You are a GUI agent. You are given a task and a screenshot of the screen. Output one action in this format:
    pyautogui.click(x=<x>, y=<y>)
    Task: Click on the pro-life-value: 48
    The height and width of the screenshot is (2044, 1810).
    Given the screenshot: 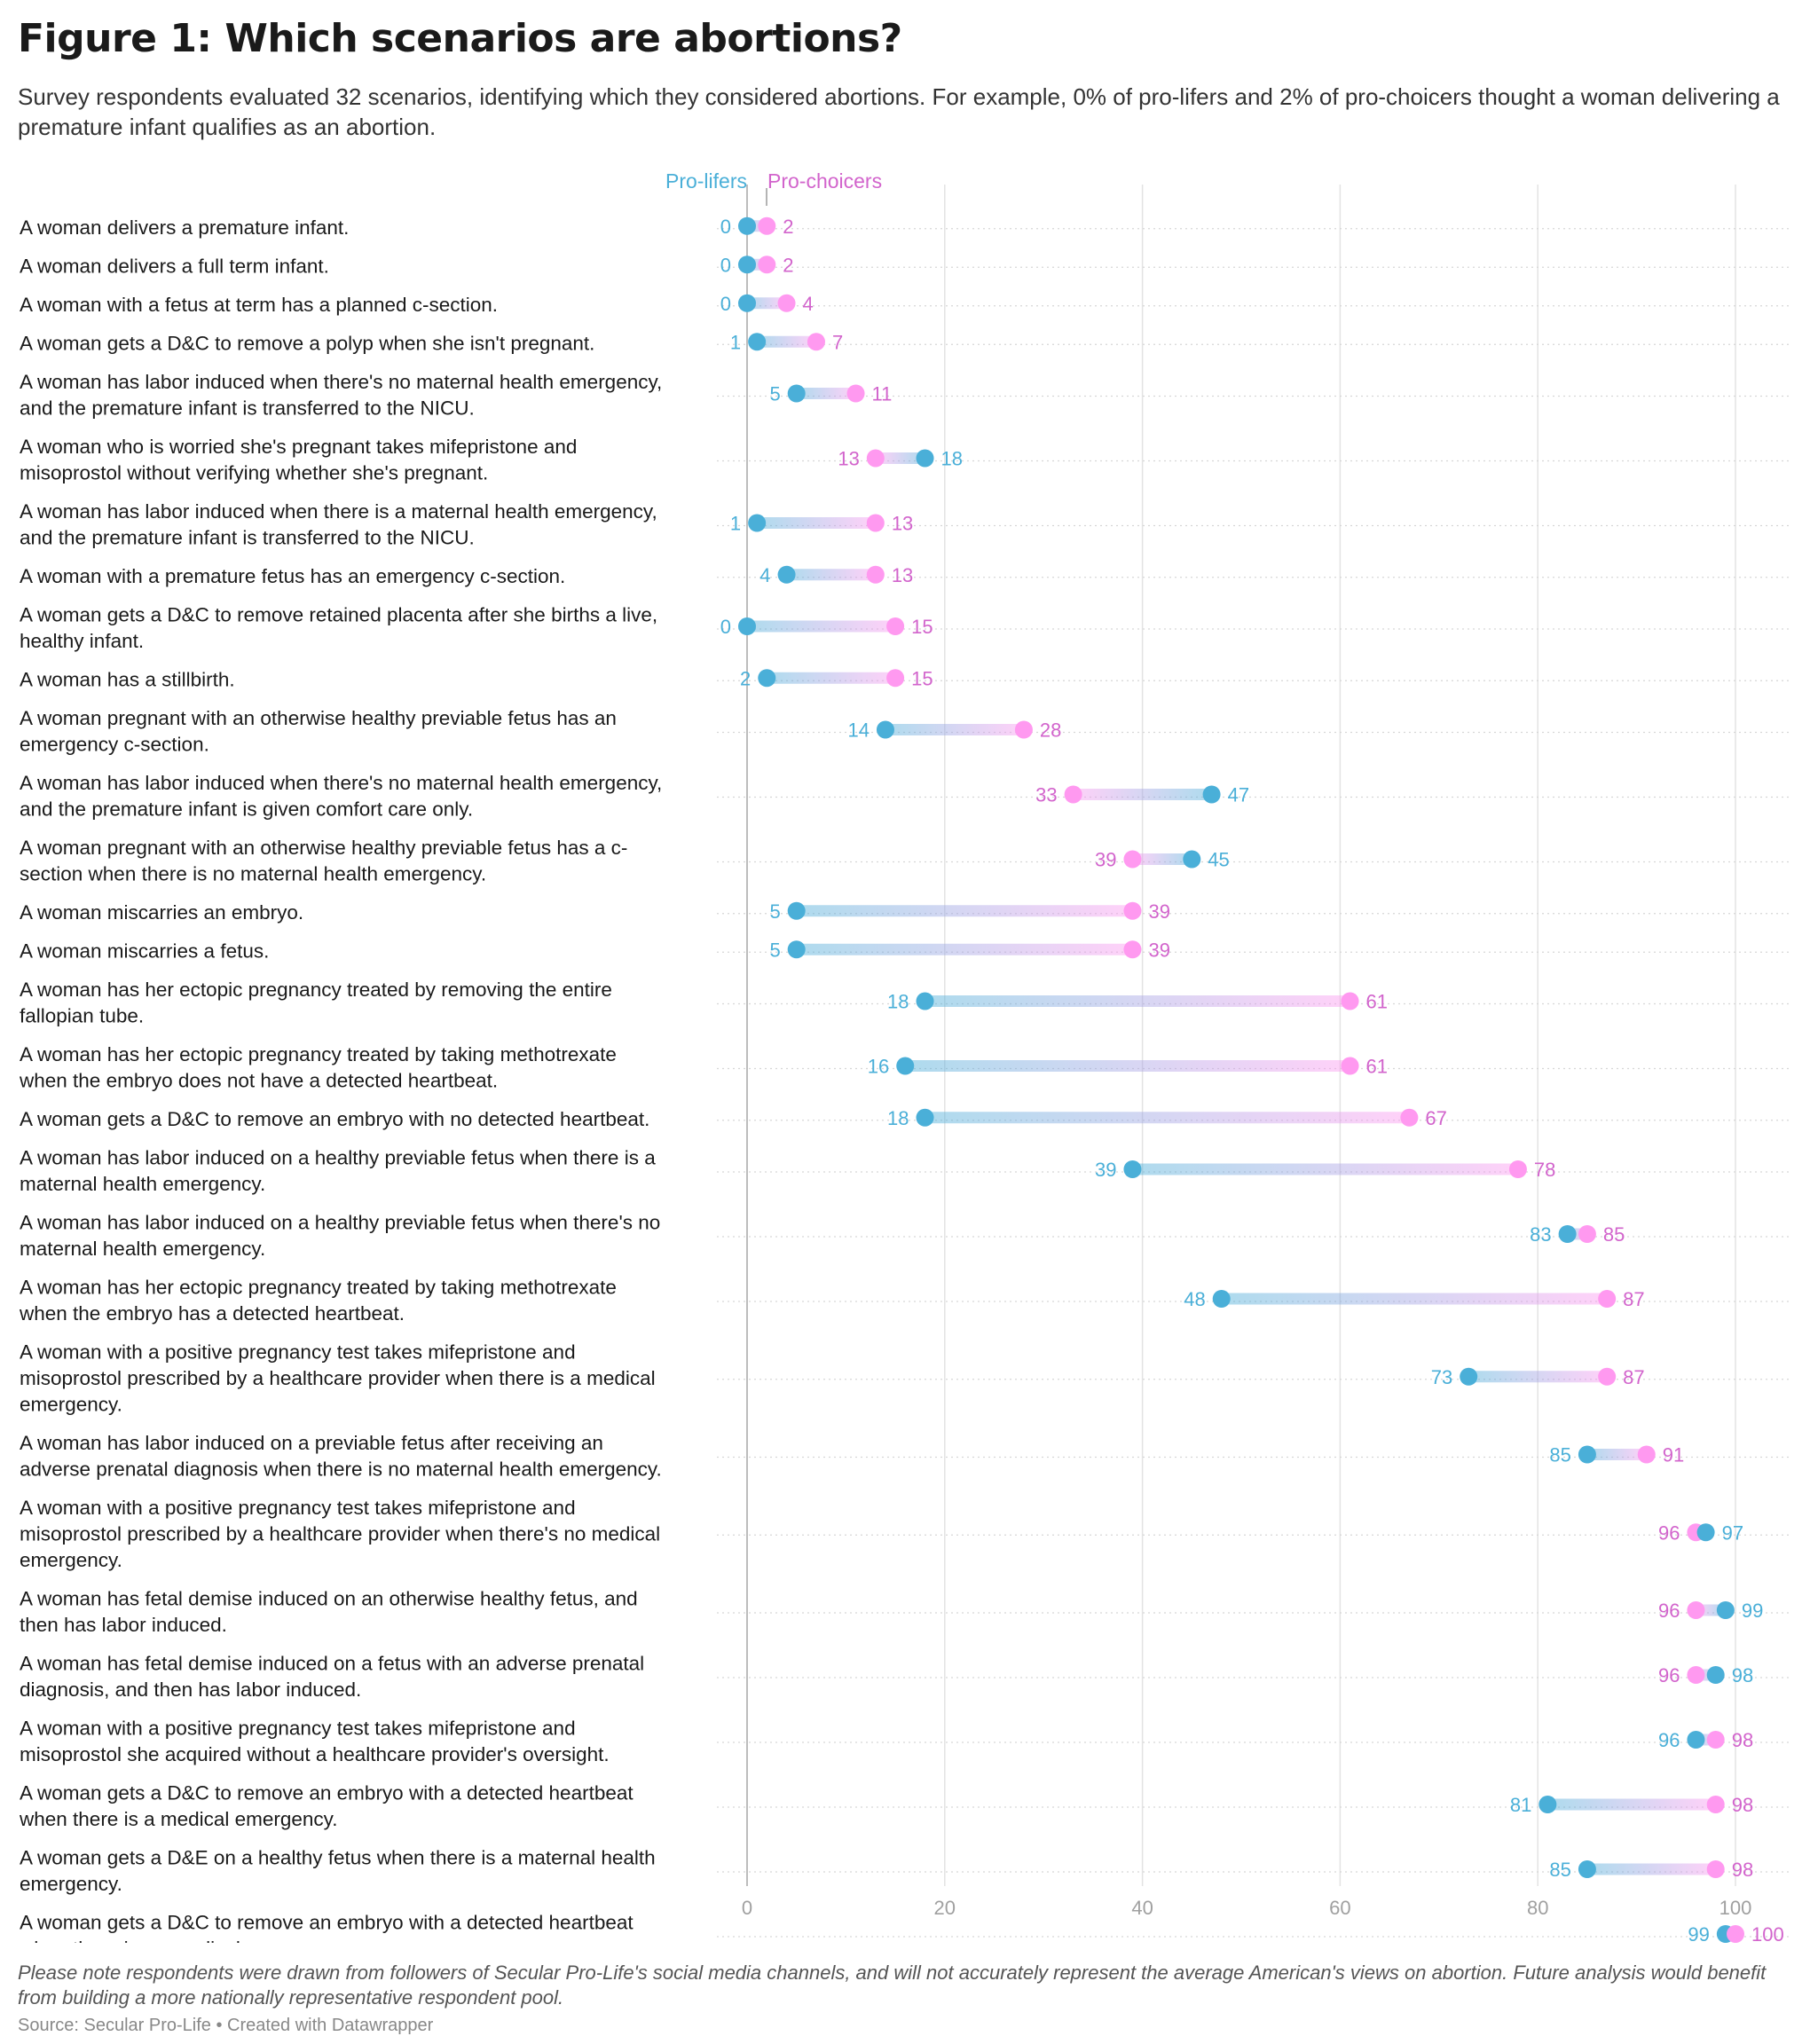 What is the action you would take?
    pyautogui.click(x=1194, y=1299)
    